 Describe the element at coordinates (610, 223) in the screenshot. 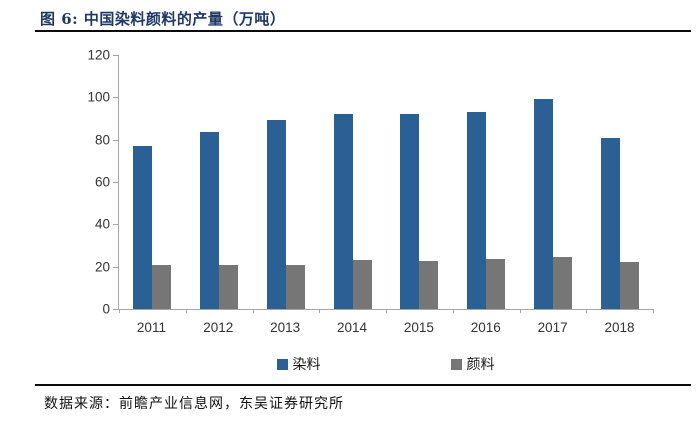

I see `bar-dye-2018` at that location.